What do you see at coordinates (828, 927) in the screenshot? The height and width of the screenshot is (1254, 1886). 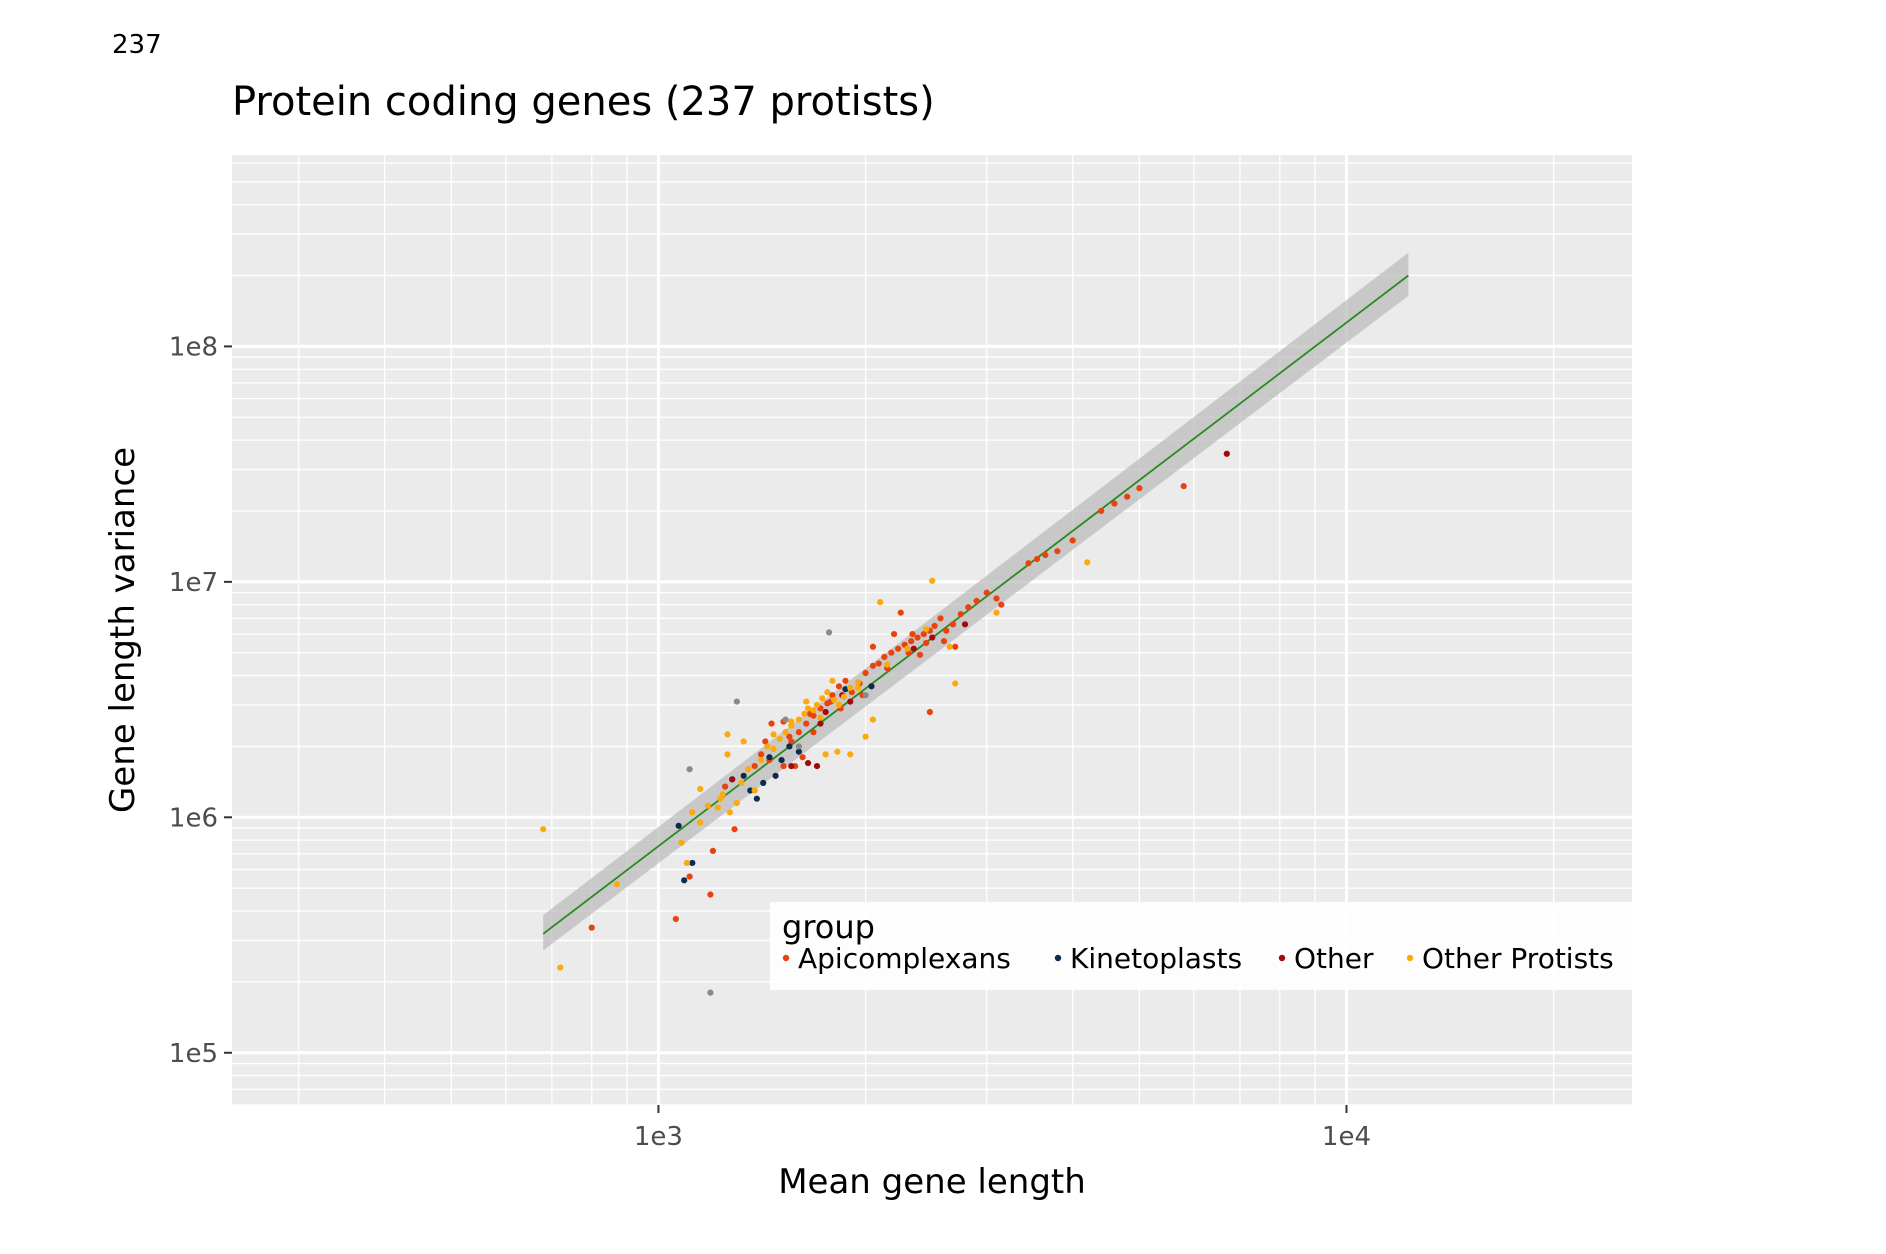 I see `legend-title: group` at bounding box center [828, 927].